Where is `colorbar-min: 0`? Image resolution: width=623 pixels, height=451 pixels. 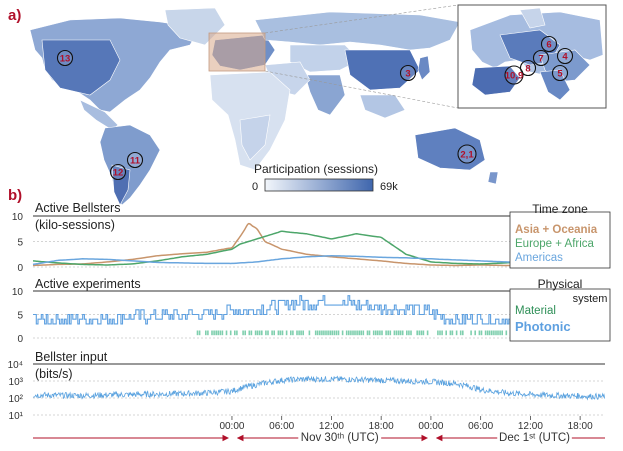 colorbar-min: 0 is located at coordinates (255, 187).